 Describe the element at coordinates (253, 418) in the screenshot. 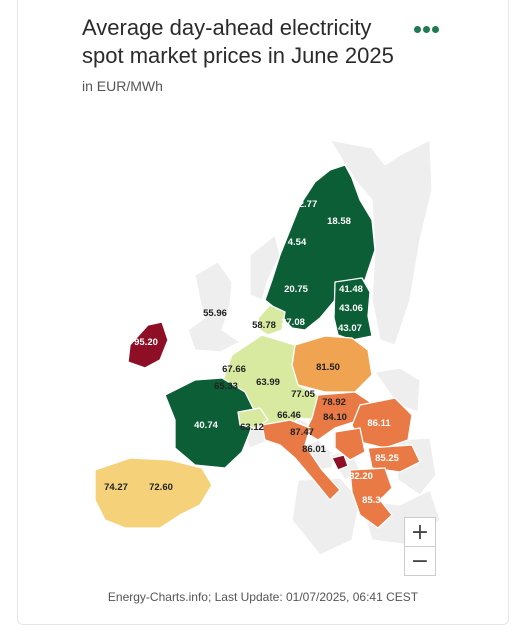

I see `region-switzerland` at that location.